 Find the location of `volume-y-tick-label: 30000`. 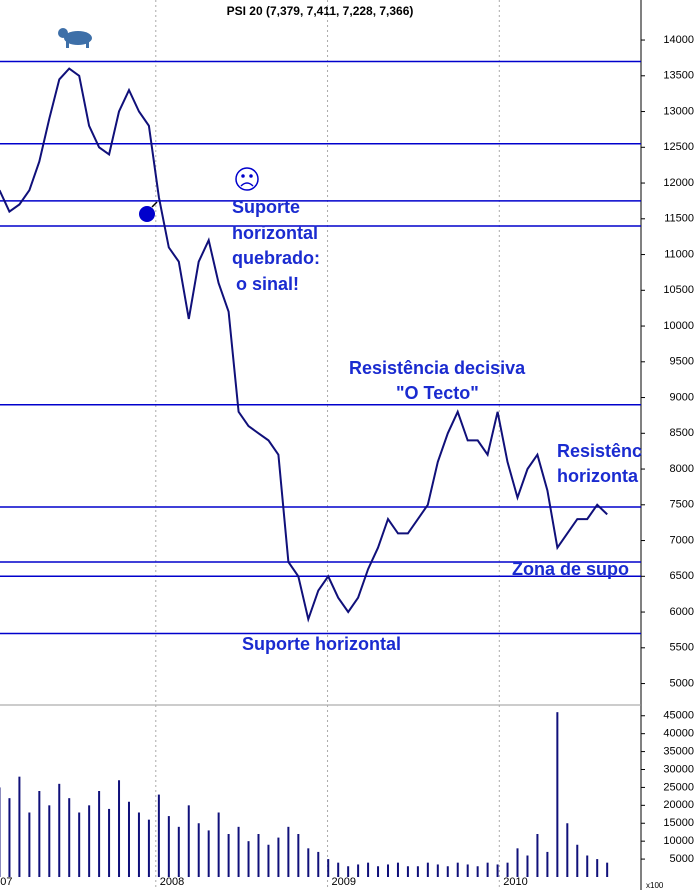

volume-y-tick-label: 30000 is located at coordinates (678, 769).